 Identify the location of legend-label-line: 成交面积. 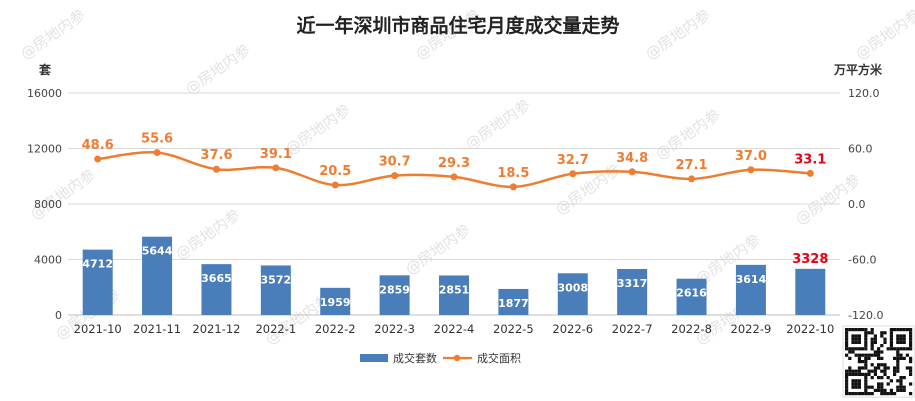
(499, 358).